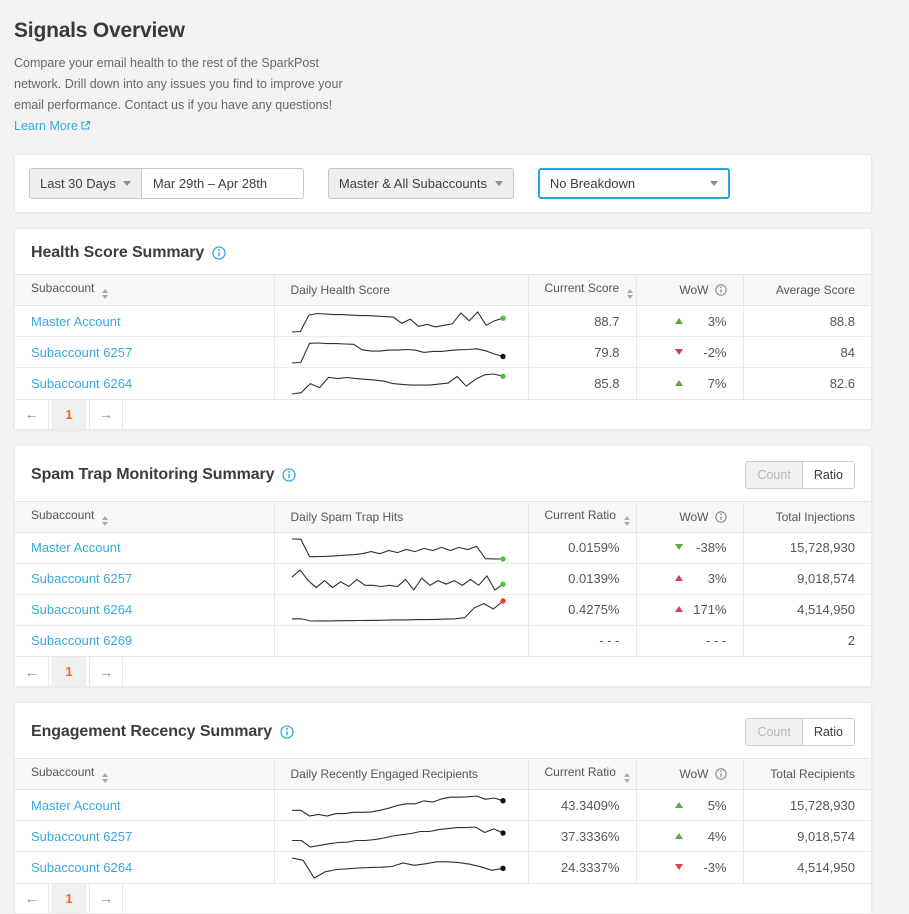 The width and height of the screenshot is (909, 914). I want to click on total-recipients-value: 4,514,950, so click(806, 867).